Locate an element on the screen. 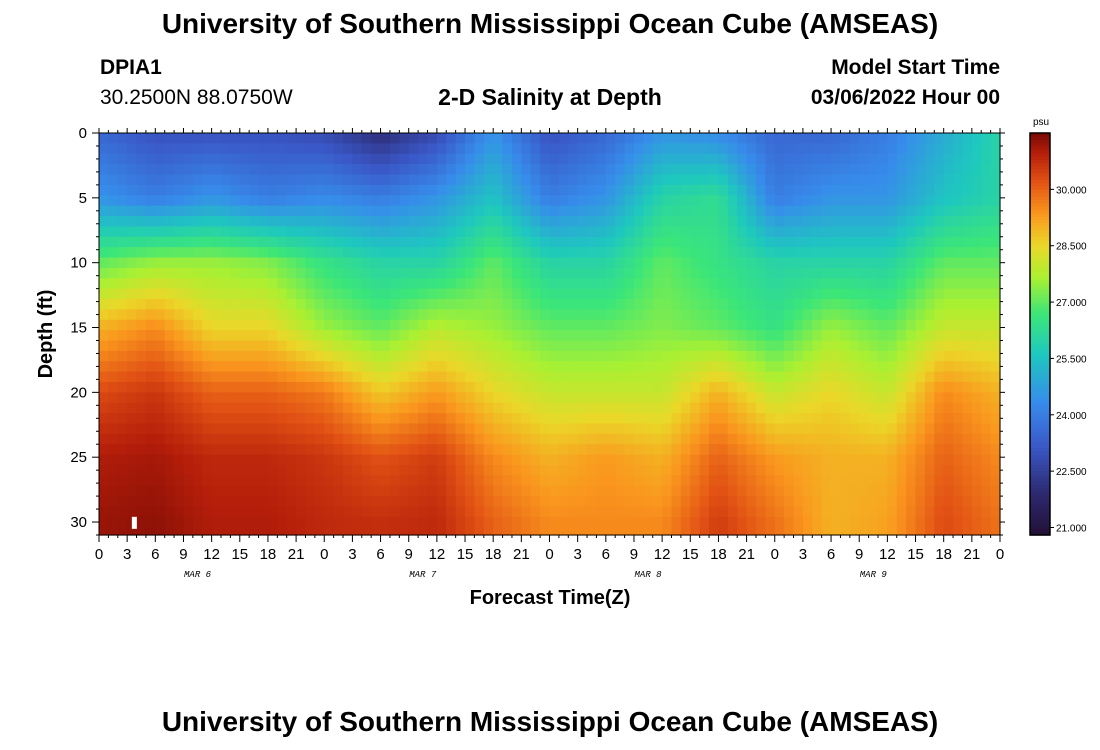 Image resolution: width=1100 pixels, height=750 pixels. y-tick-label: 25 is located at coordinates (78, 457).